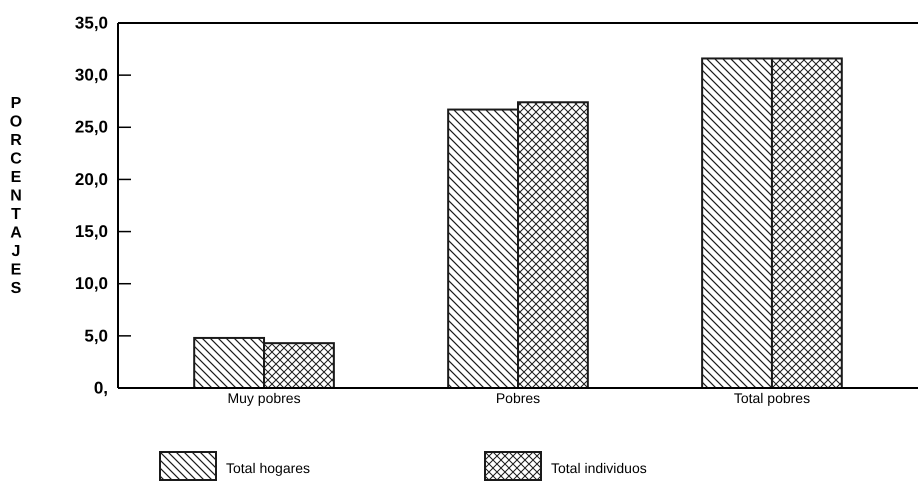 The width and height of the screenshot is (918, 488). Describe the element at coordinates (91, 127) in the screenshot. I see `y-tick-label: 25,0` at that location.